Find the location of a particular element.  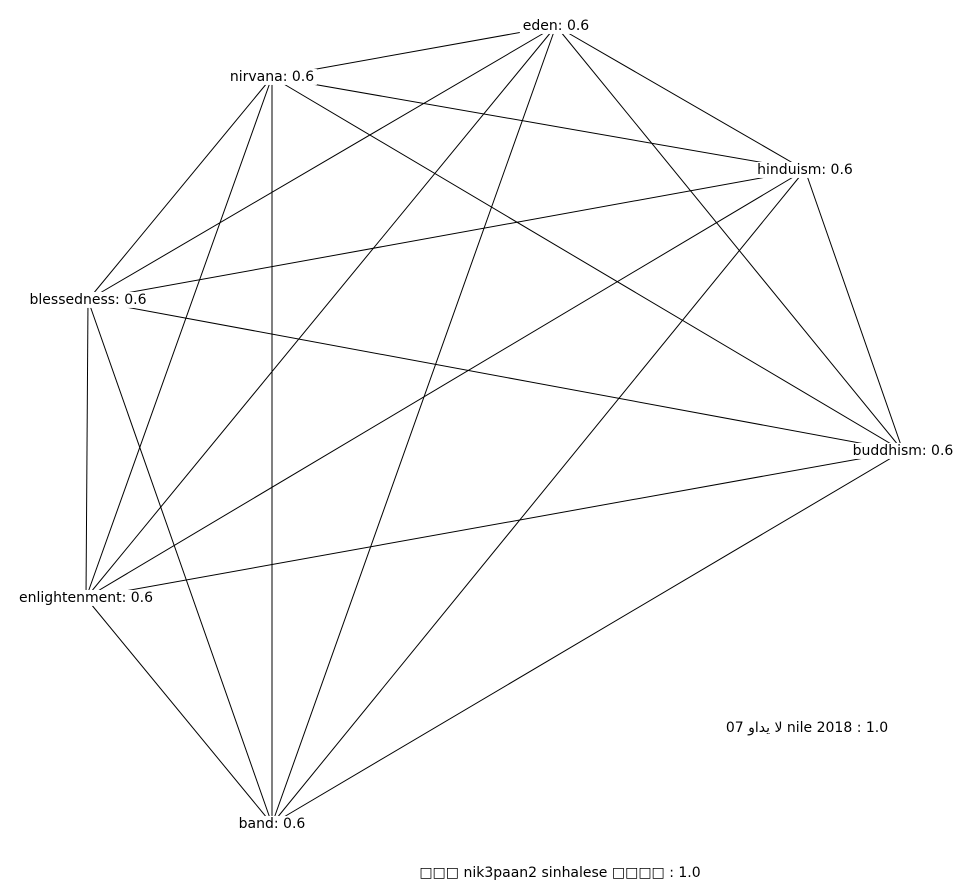

graph-edge-eden-blessedness is located at coordinates (322, 163).